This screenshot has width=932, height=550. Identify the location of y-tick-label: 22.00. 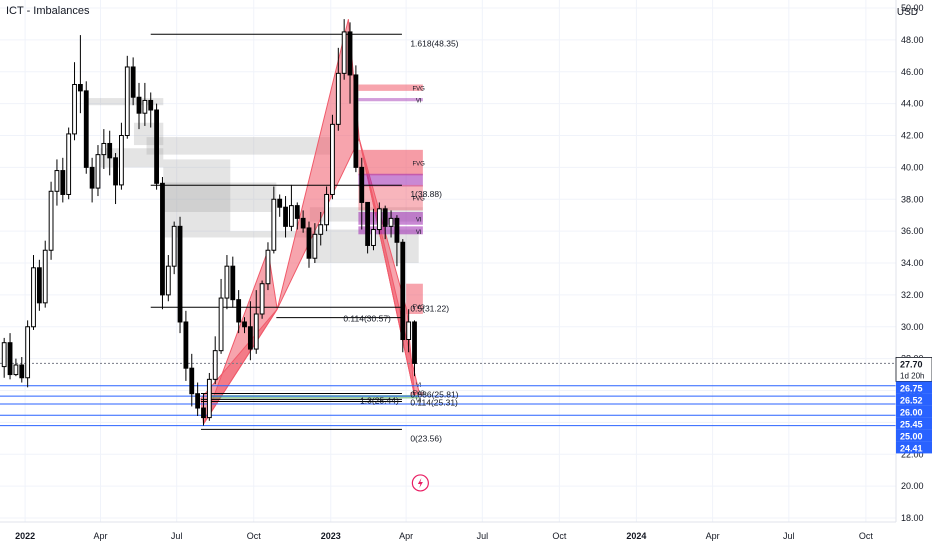
(912, 454).